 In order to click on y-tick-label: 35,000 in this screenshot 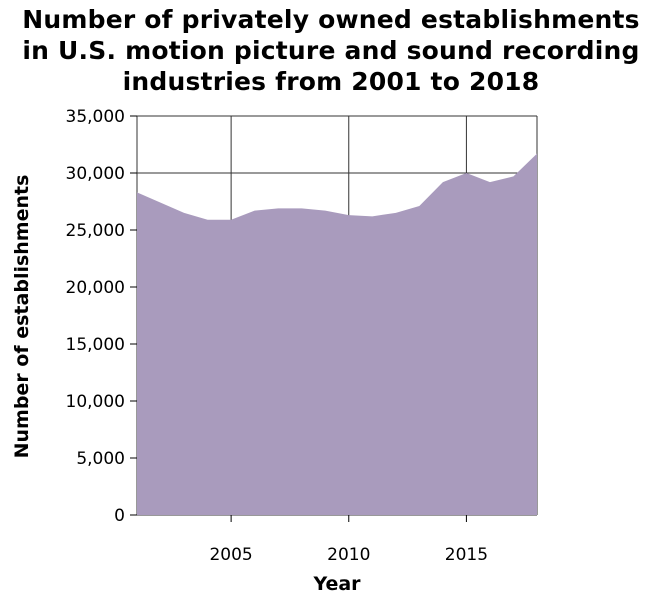, I will do `click(95, 117)`.